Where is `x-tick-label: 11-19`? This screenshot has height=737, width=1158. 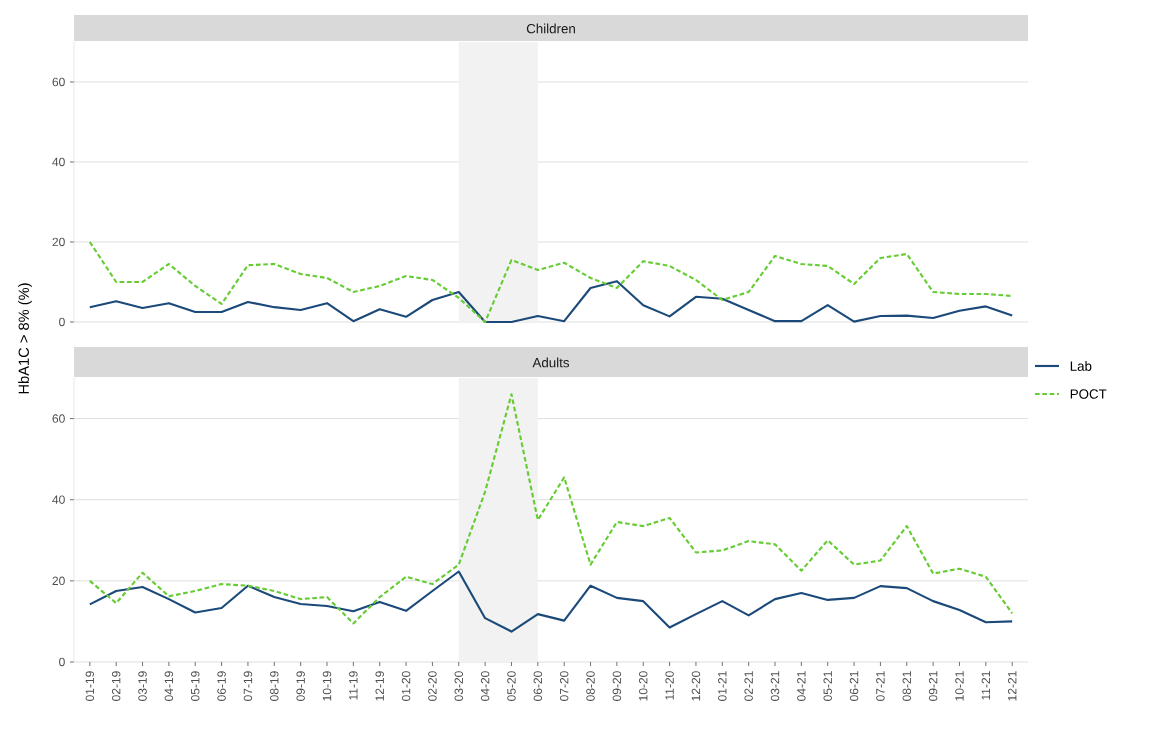 x-tick-label: 11-19 is located at coordinates (353, 685).